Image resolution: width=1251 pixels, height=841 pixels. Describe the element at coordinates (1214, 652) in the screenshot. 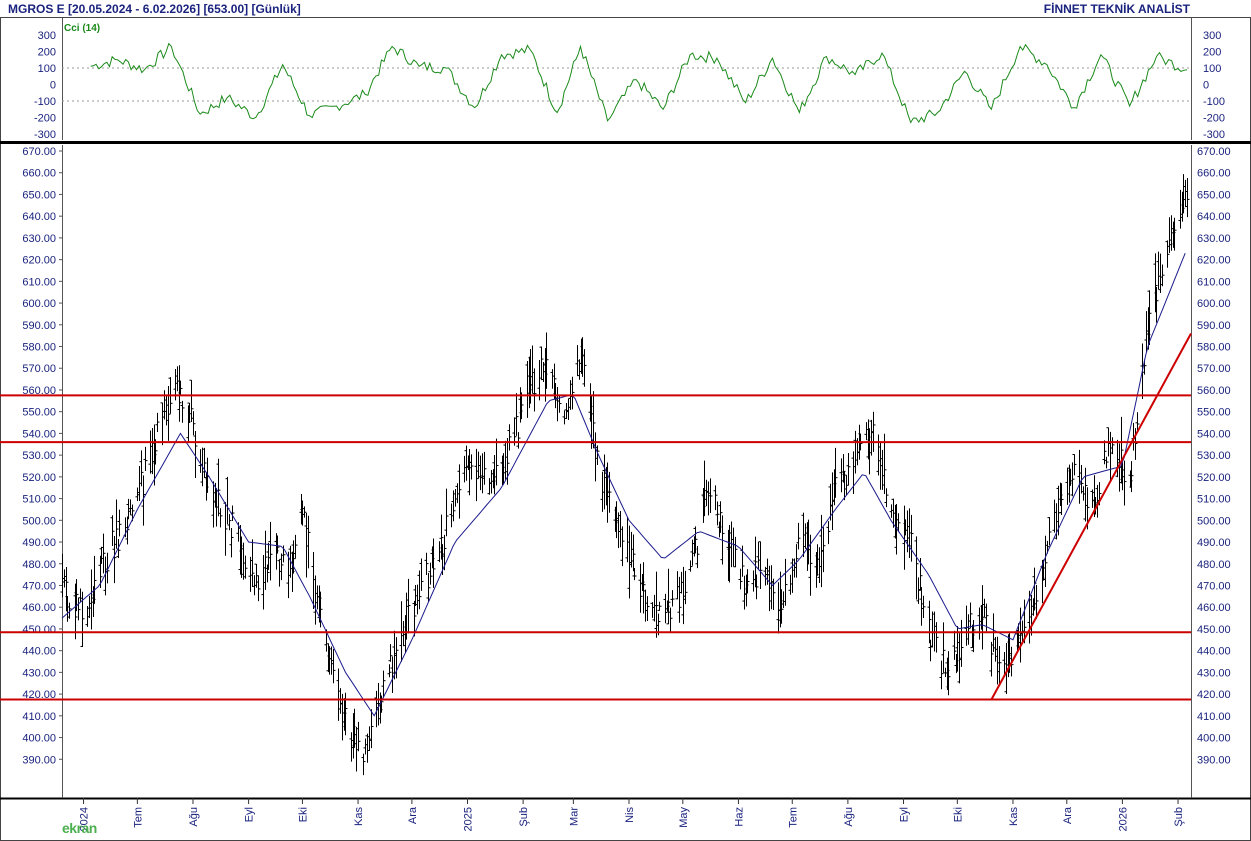

I see `price-ytick-right: 440.00` at that location.